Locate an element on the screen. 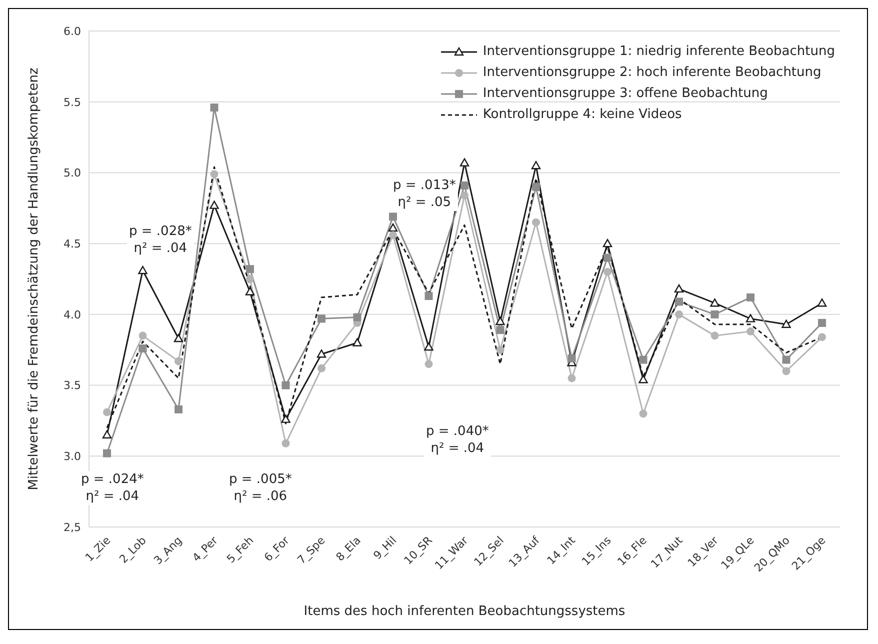 The image size is (878, 644). legend-label: Kontrollgruppe 4: keine Videos is located at coordinates (582, 115).